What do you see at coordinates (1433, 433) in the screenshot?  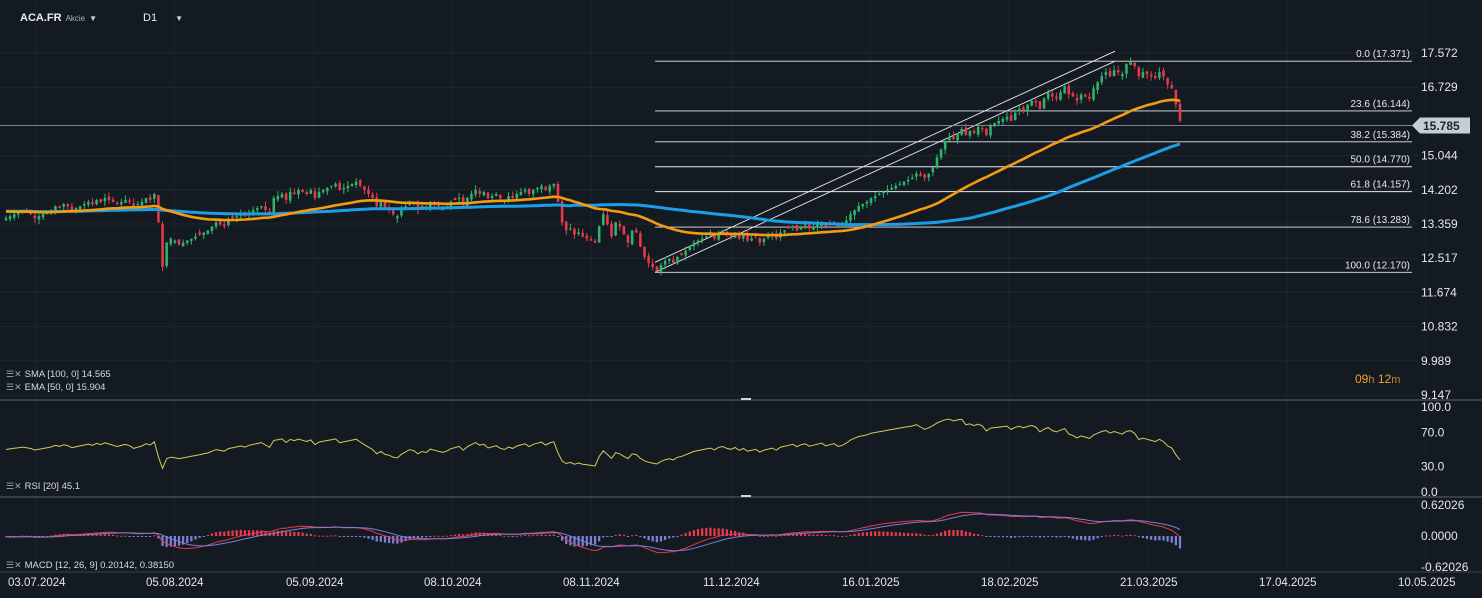 I see `rsi-tick-label: 70.0` at bounding box center [1433, 433].